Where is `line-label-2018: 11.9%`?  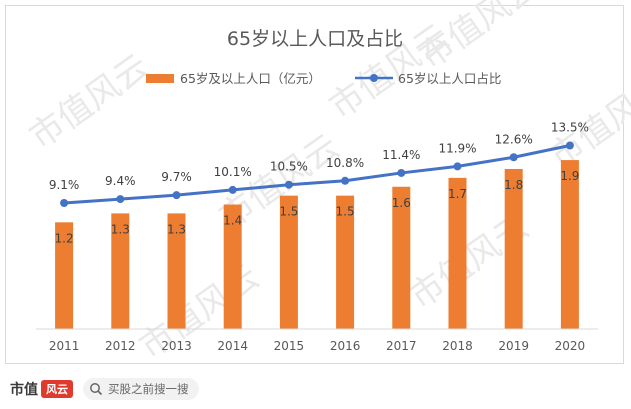 line-label-2018: 11.9% is located at coordinates (457, 148).